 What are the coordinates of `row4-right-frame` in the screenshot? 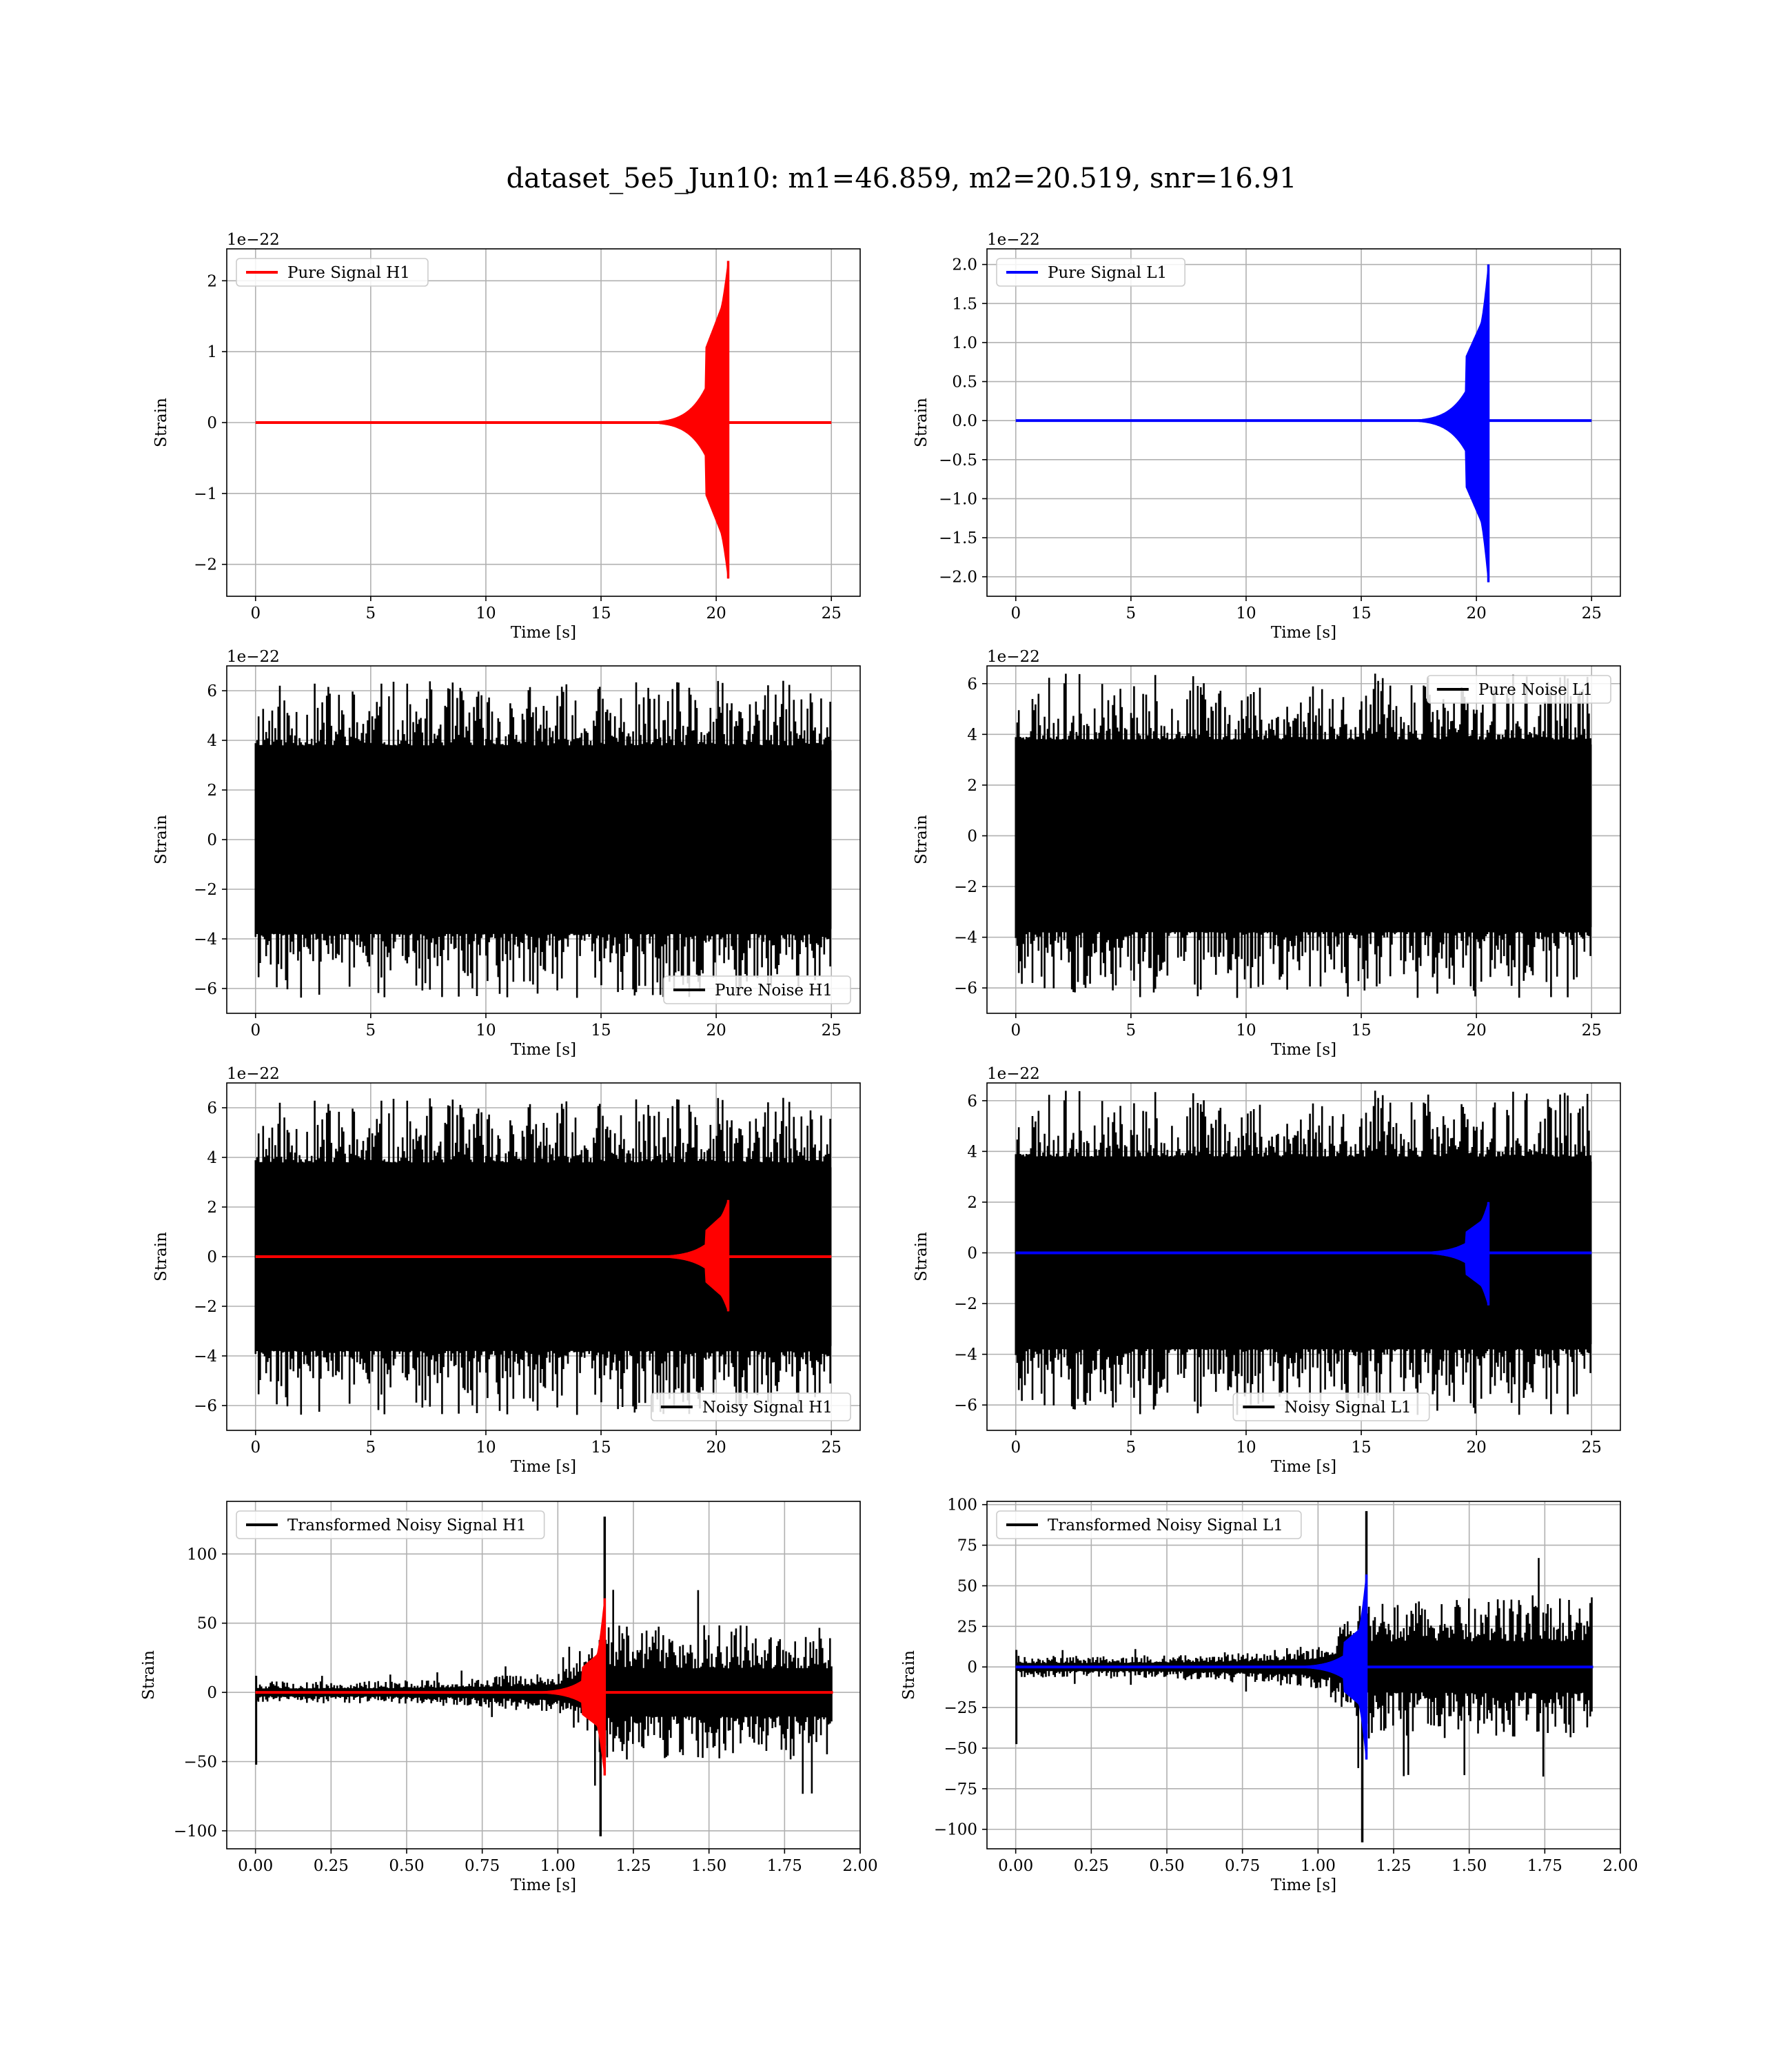 It's located at (1303, 1675).